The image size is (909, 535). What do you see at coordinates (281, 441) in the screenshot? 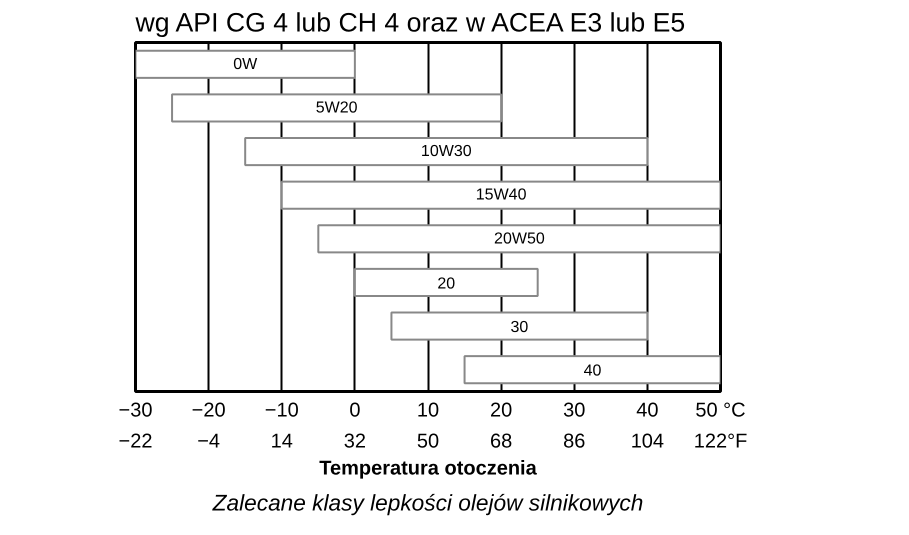
I see `x2-tick-label: 14` at bounding box center [281, 441].